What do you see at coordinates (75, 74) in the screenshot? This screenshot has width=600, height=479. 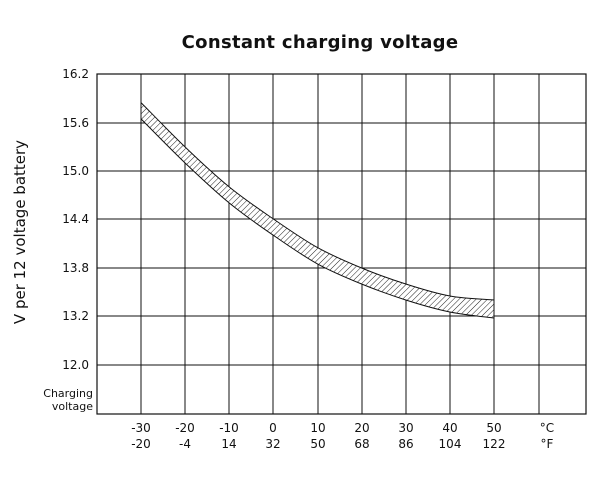 I see `y-tick-label: 16.2` at bounding box center [75, 74].